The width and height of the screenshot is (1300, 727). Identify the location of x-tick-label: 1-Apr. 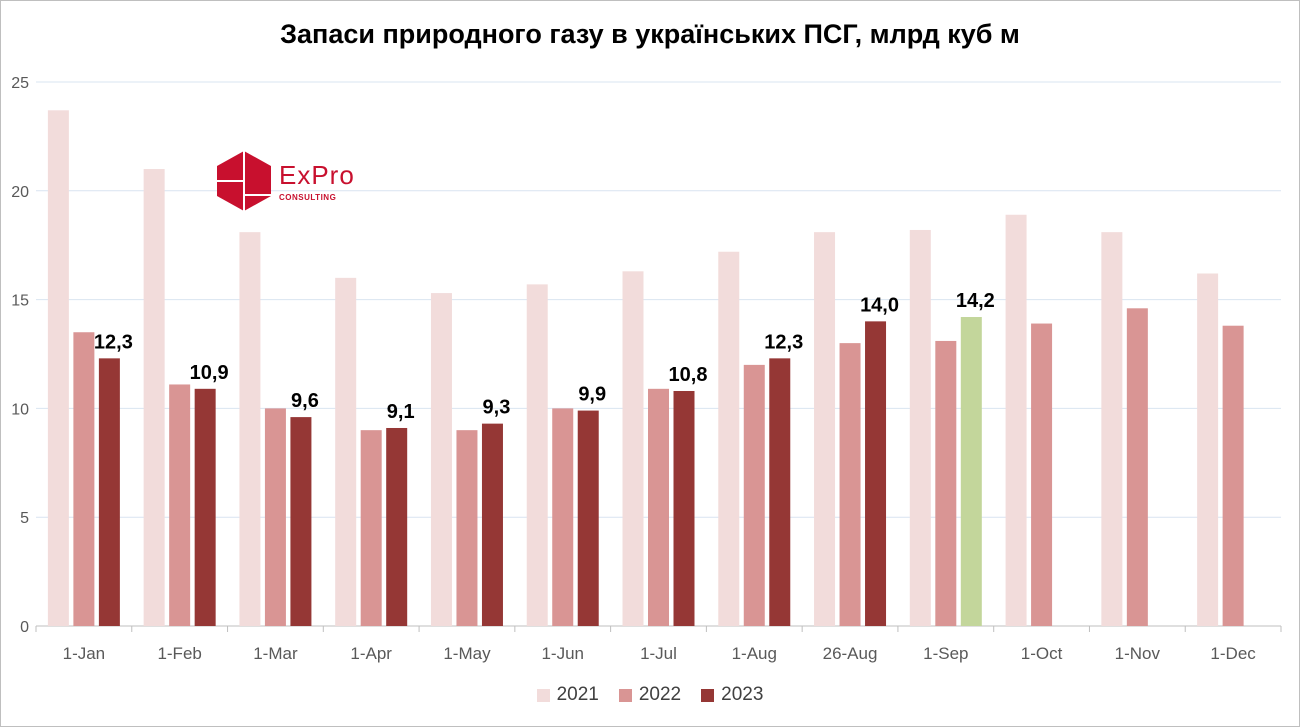
(371, 653).